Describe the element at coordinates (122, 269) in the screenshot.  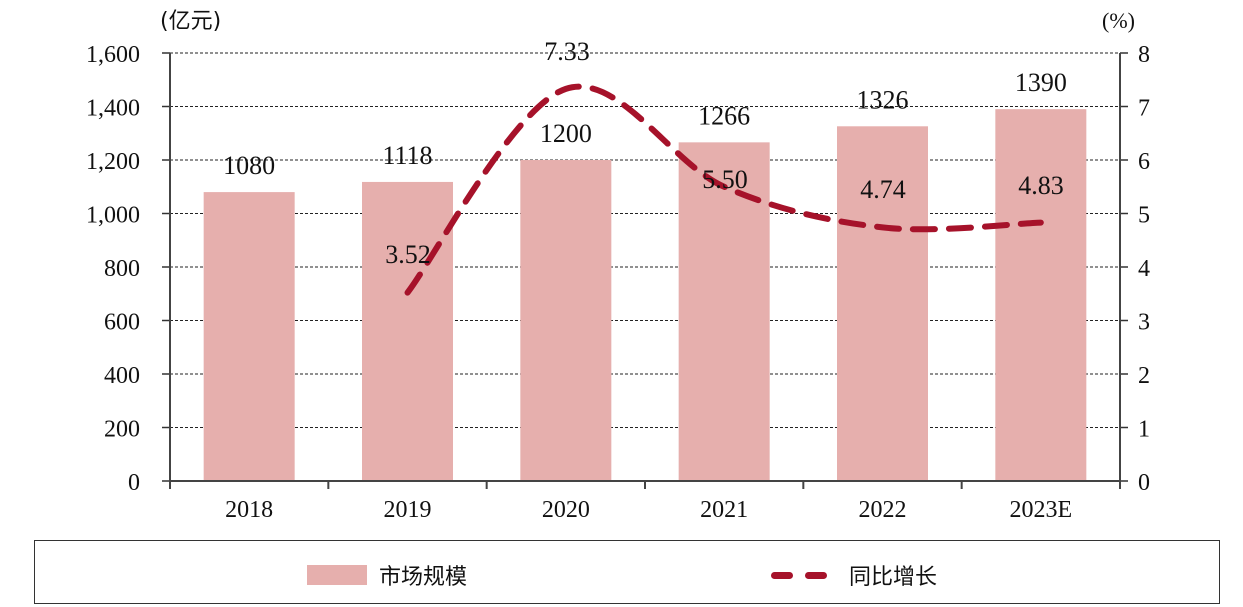
I see `left-tick-label: 800` at that location.